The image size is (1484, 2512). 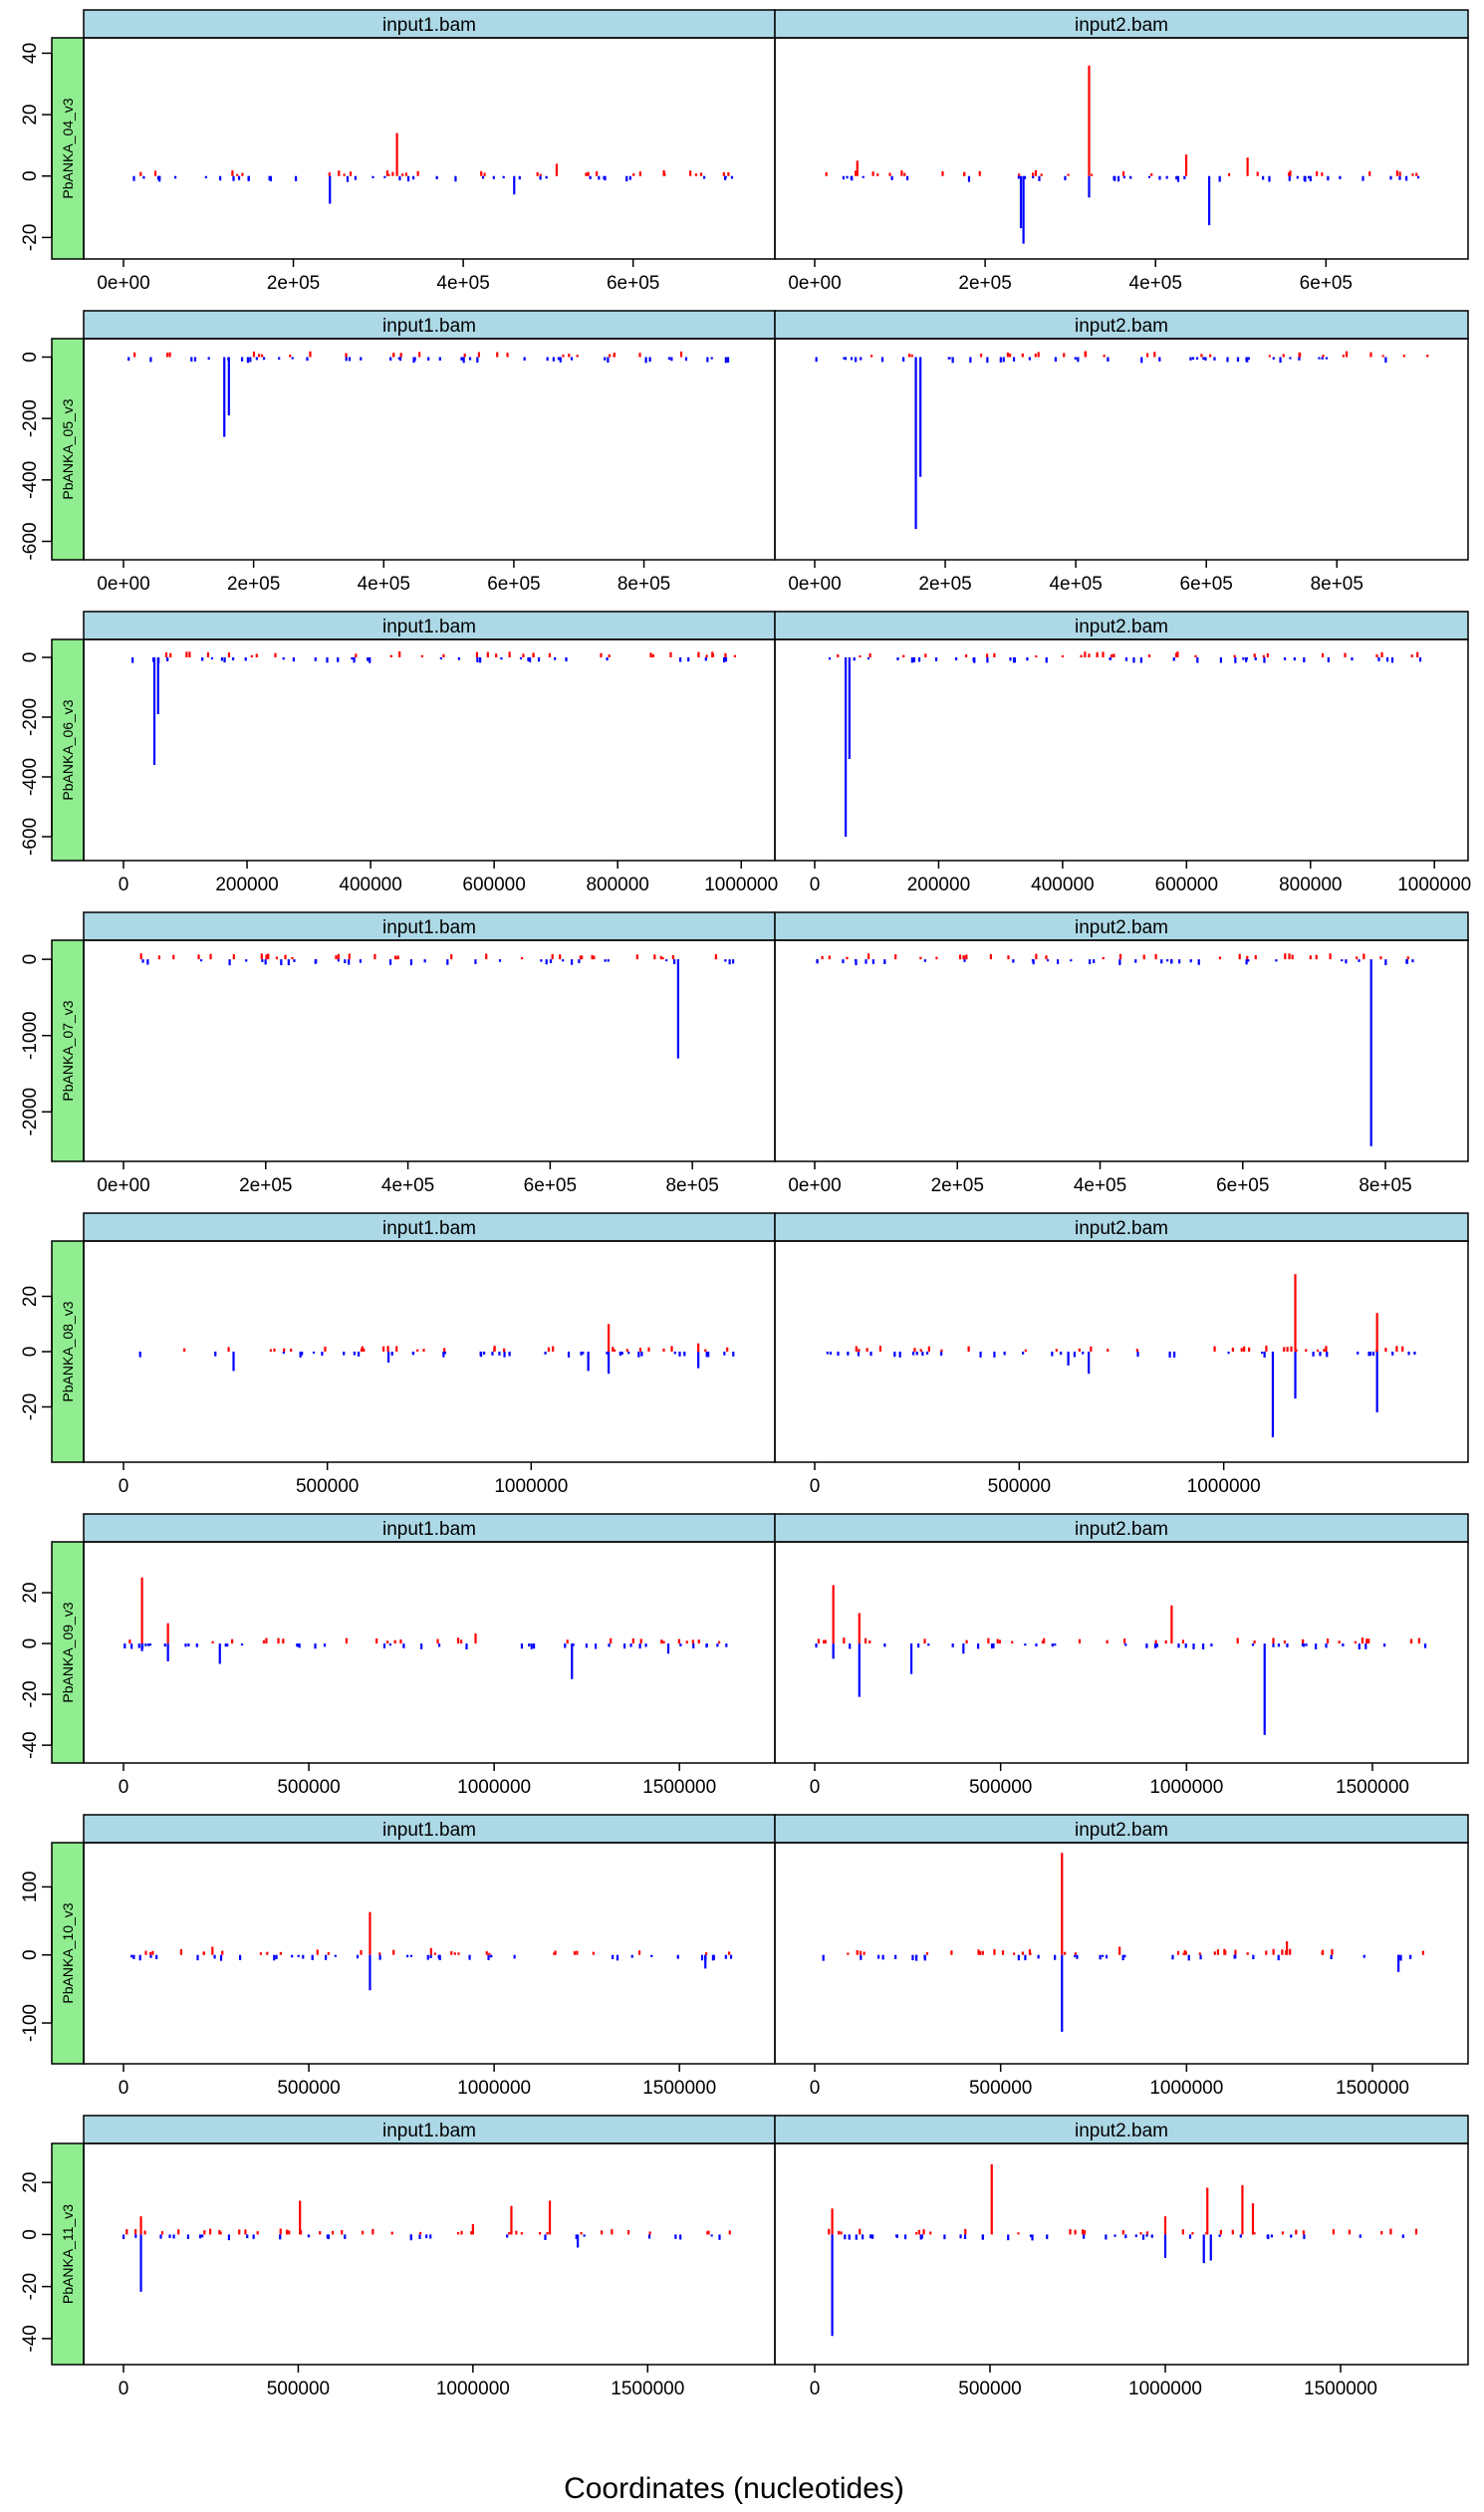 I want to click on row-label: PbANKA_11_v3, so click(x=68, y=2254).